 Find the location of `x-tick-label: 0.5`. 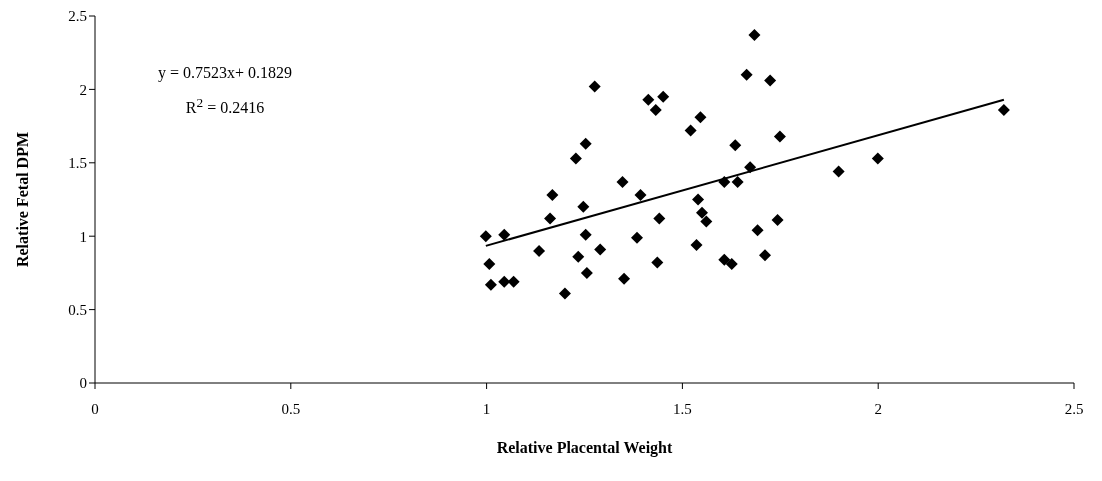

x-tick-label: 0.5 is located at coordinates (291, 408).